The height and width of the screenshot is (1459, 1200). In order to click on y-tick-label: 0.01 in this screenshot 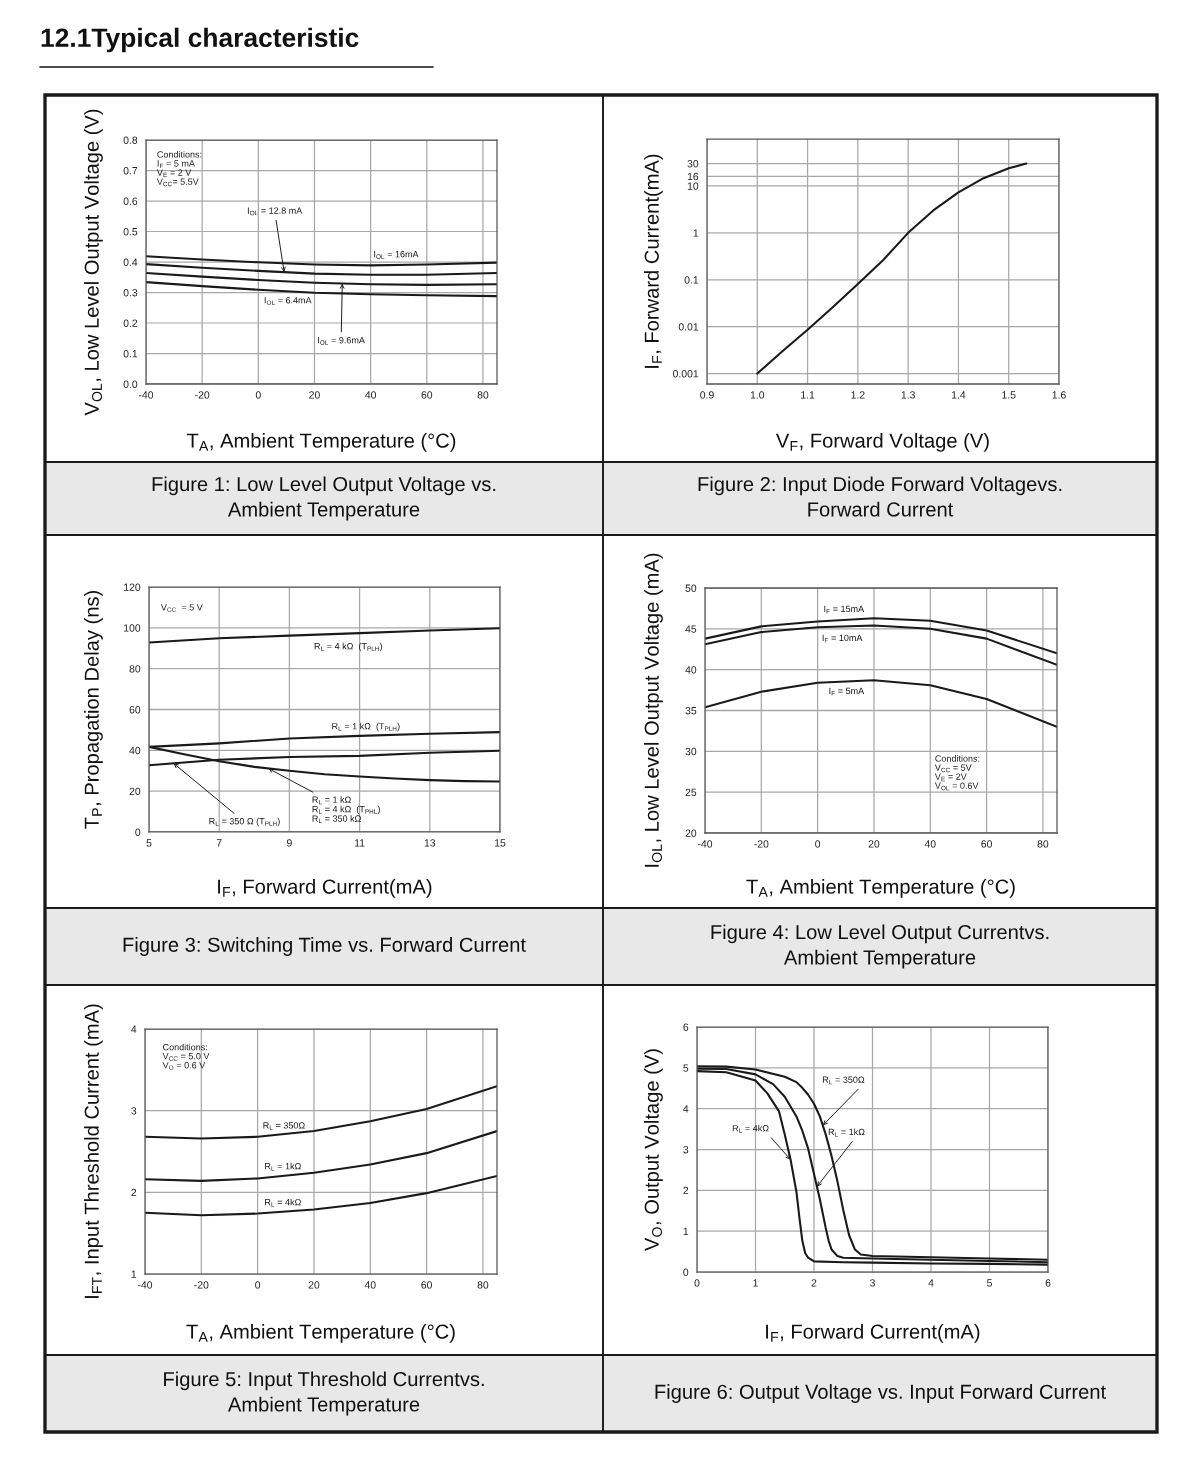, I will do `click(688, 327)`.